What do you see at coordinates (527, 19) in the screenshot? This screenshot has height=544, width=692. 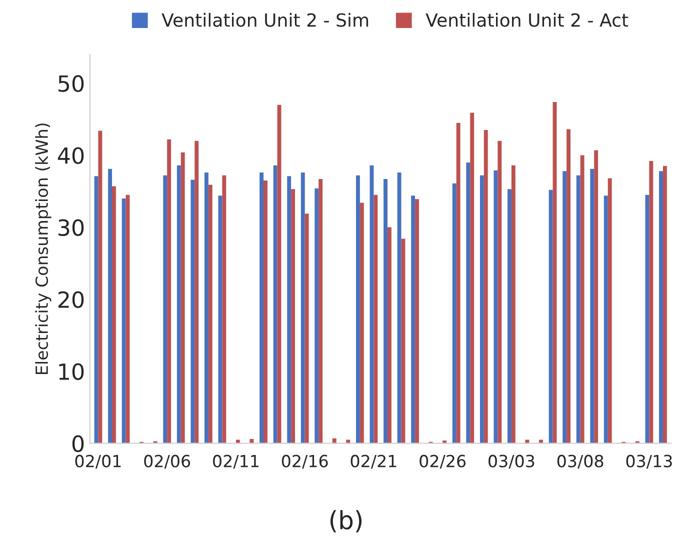 I see `legend-label: Ventilation Unit 2 - Act` at bounding box center [527, 19].